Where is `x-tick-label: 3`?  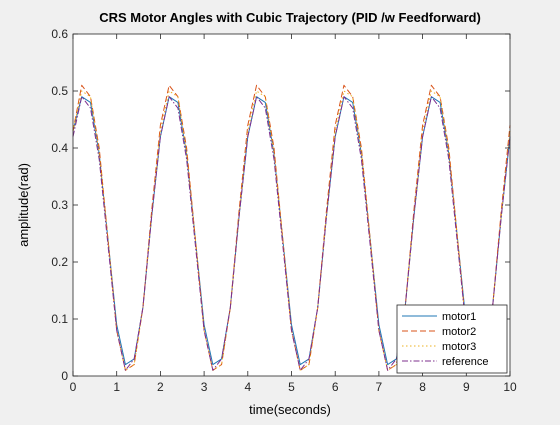
x-tick-label: 3 is located at coordinates (204, 387).